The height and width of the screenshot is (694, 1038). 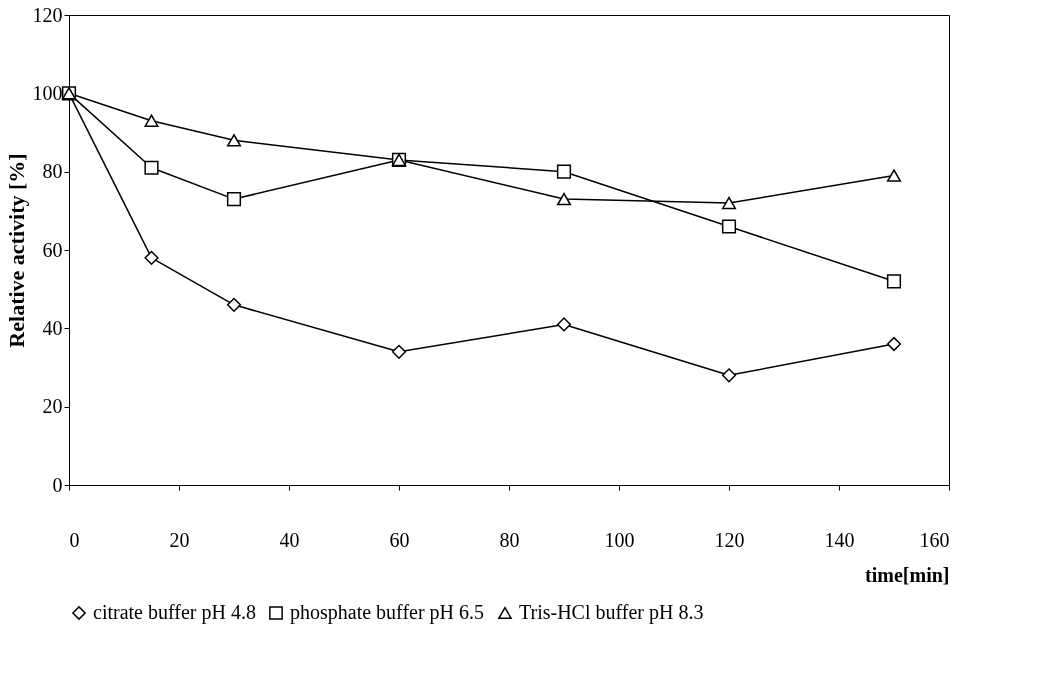 What do you see at coordinates (387, 612) in the screenshot?
I see `legend-label: phosphate buffer pH 6.5` at bounding box center [387, 612].